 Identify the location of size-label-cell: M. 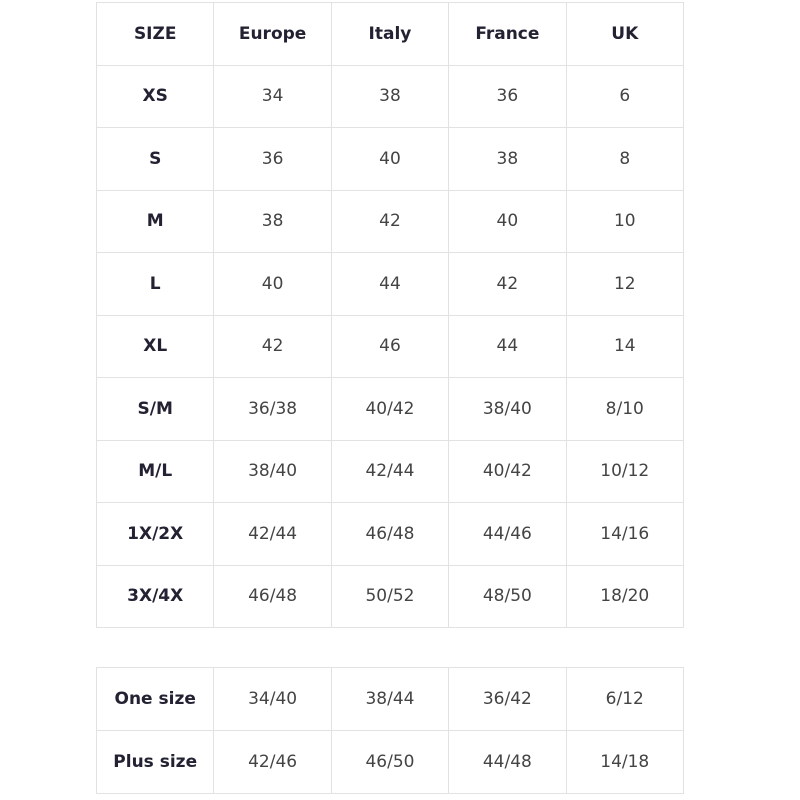
(155, 221).